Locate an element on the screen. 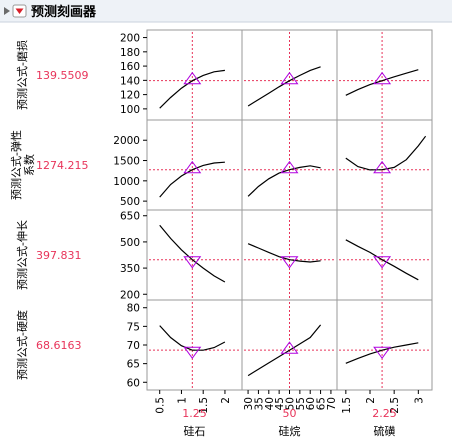 Image resolution: width=452 pixels, height=442 pixels. response-name: 预测公式-伸长 is located at coordinates (22, 255).